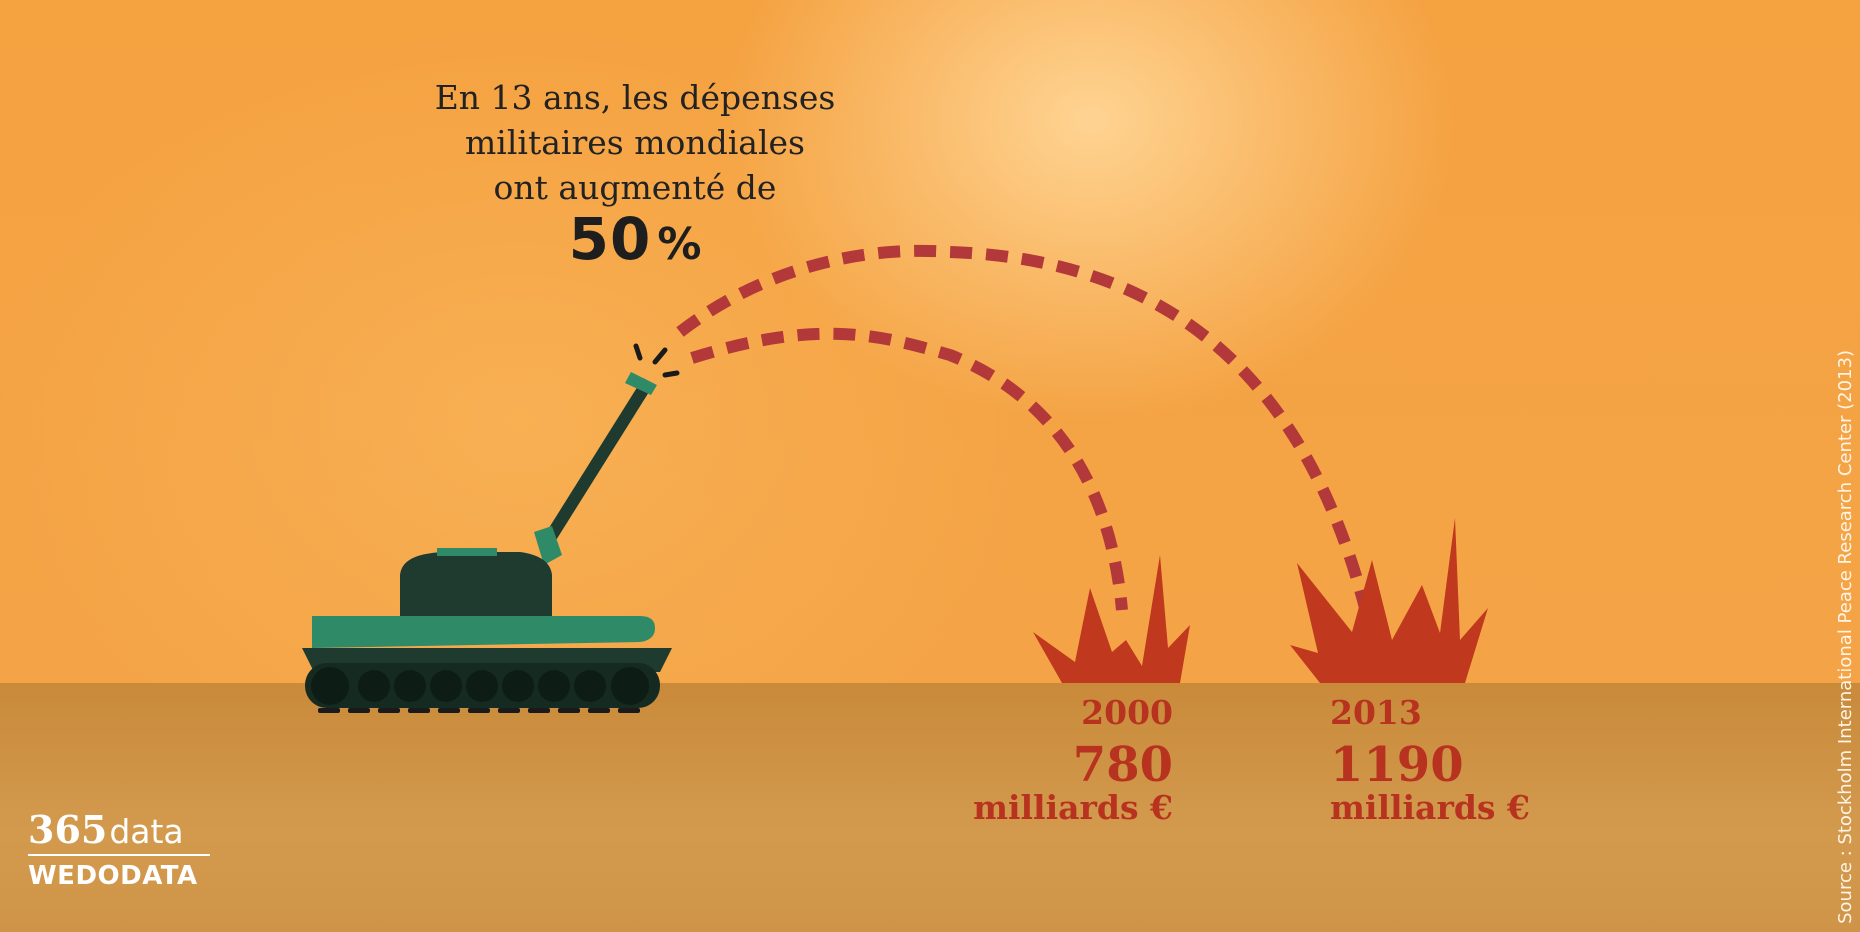 This screenshot has width=1860, height=932. I want to click on stat-2013: 2013 1190 milliards €, so click(1460, 760).